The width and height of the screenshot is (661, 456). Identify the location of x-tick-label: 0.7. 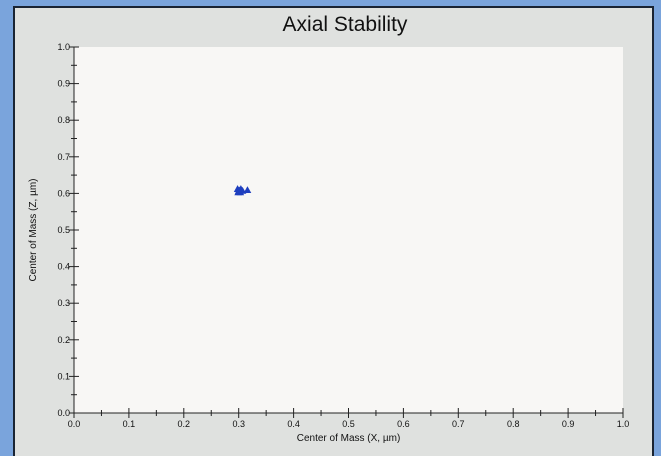
(458, 424).